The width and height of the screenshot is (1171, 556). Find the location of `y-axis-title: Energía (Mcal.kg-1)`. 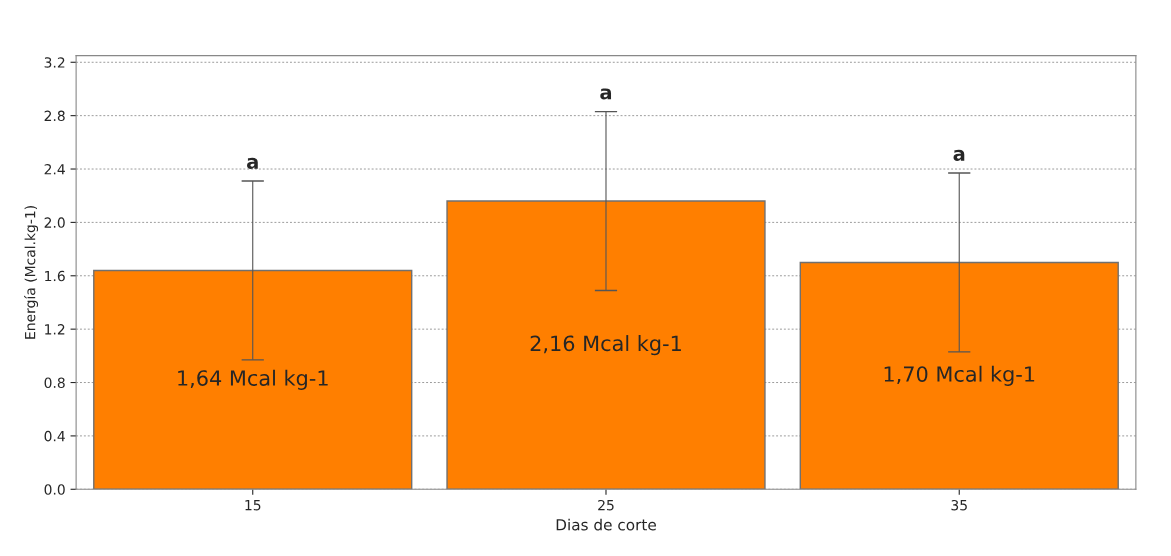

y-axis-title: Energía (Mcal.kg-1) is located at coordinates (31, 272).